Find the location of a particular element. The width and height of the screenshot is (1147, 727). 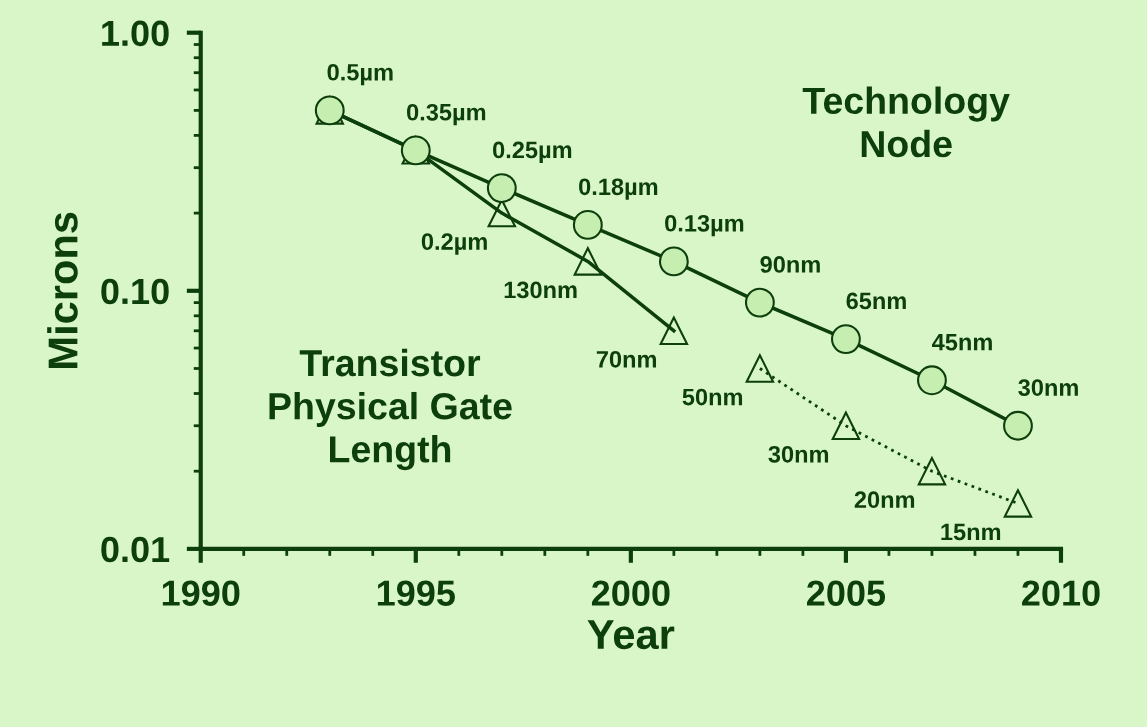

y-tick-label: 0.10 is located at coordinates (135, 291).